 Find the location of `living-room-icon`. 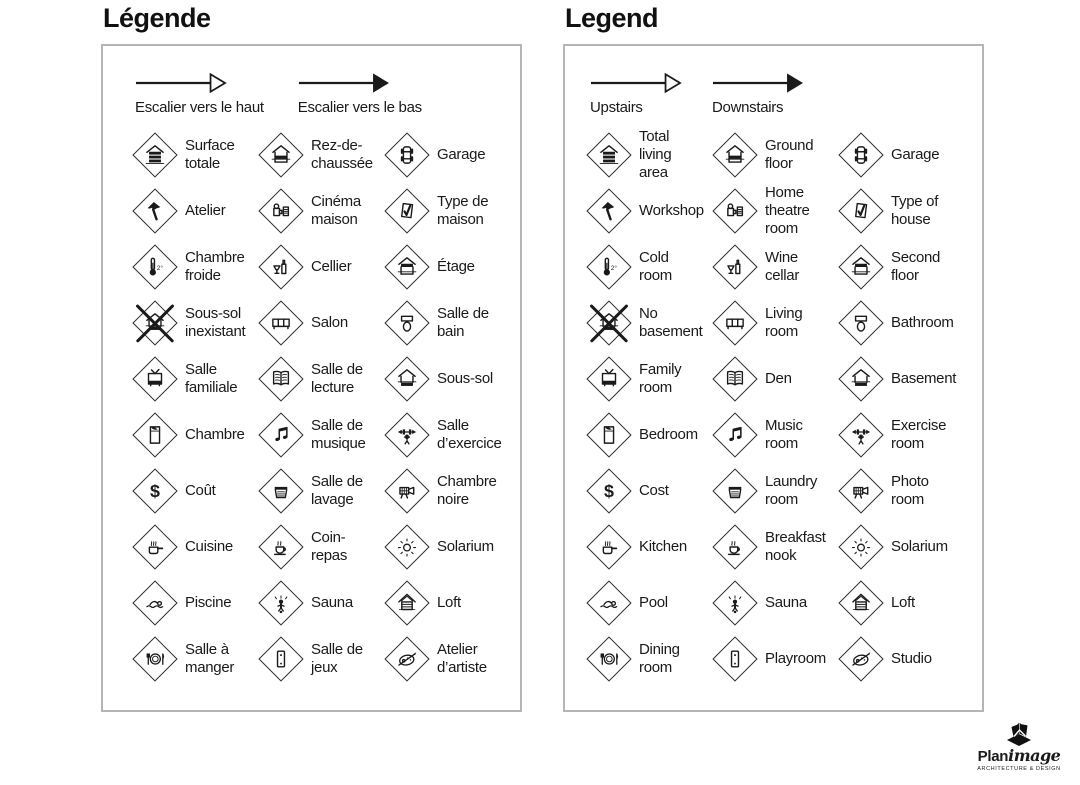

living-room-icon is located at coordinates (735, 323).